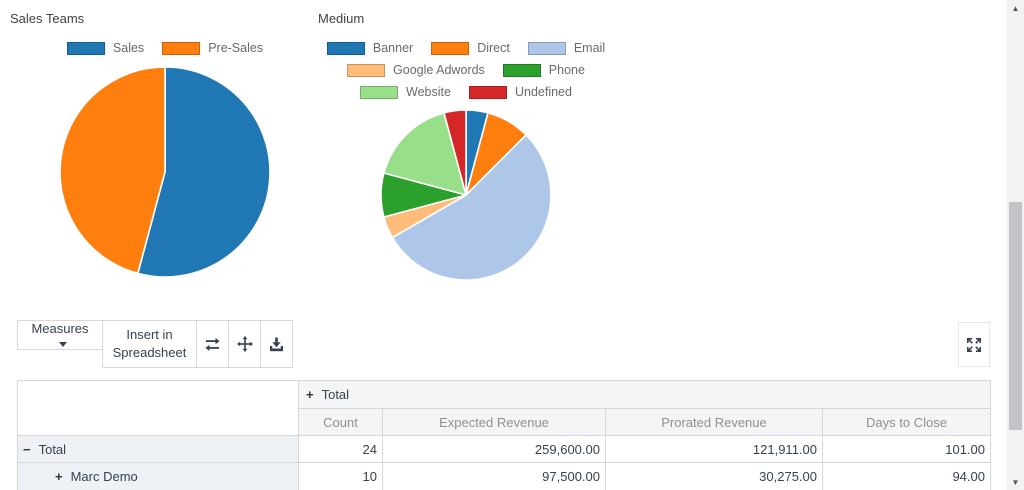 Image resolution: width=1024 pixels, height=490 pixels. I want to click on pie-slice-email, so click(471, 207).